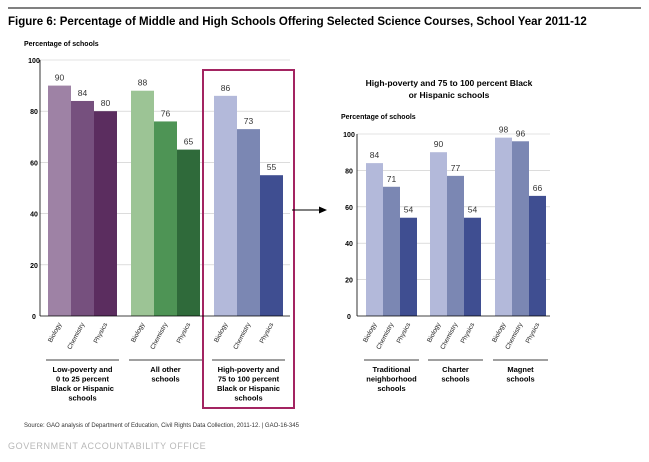 This screenshot has height=462, width=649. What do you see at coordinates (392, 179) in the screenshot?
I see `bar-value-label: 71` at bounding box center [392, 179].